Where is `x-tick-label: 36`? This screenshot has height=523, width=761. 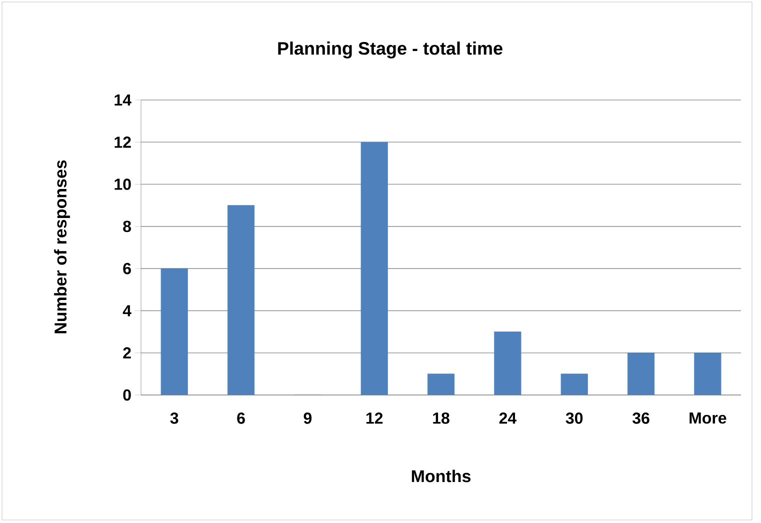 x-tick-label: 36 is located at coordinates (641, 418).